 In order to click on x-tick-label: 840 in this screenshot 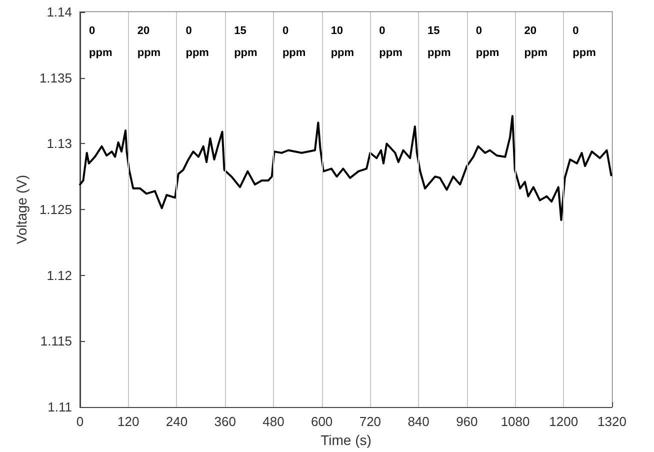, I will do `click(419, 421)`.